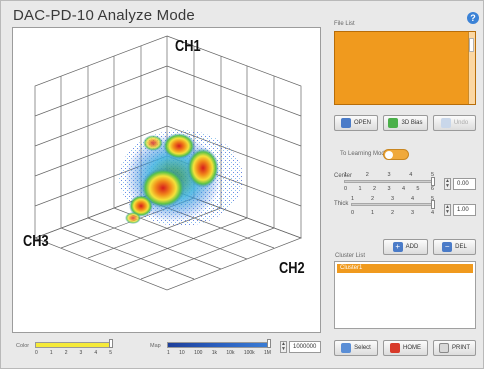 The image size is (484, 369). I want to click on center-value-field: 0.00, so click(464, 184).